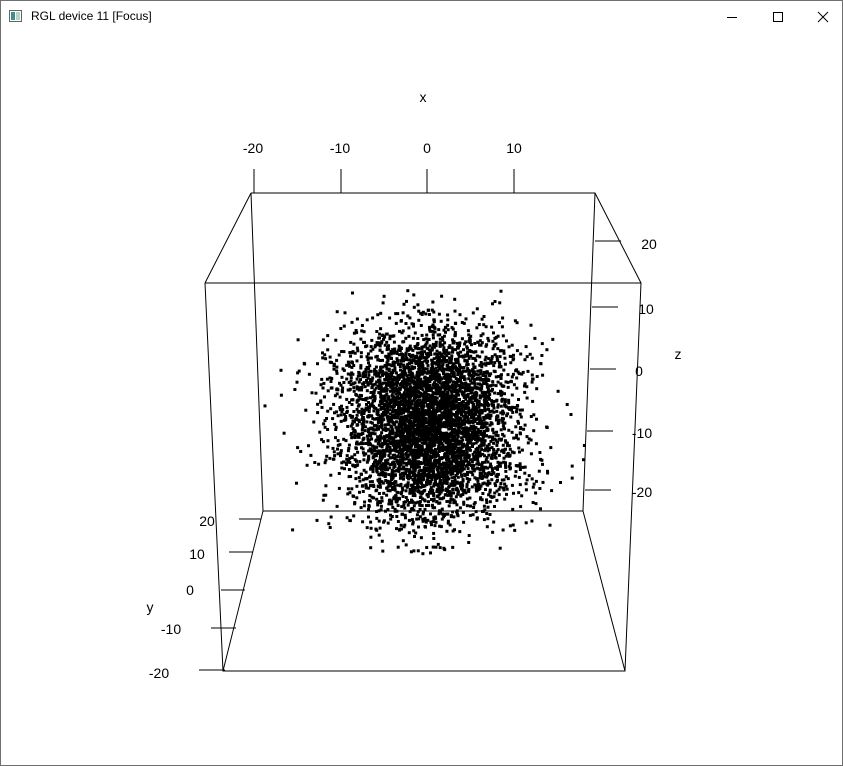  Describe the element at coordinates (778, 16) in the screenshot. I see `maximize-button` at that location.